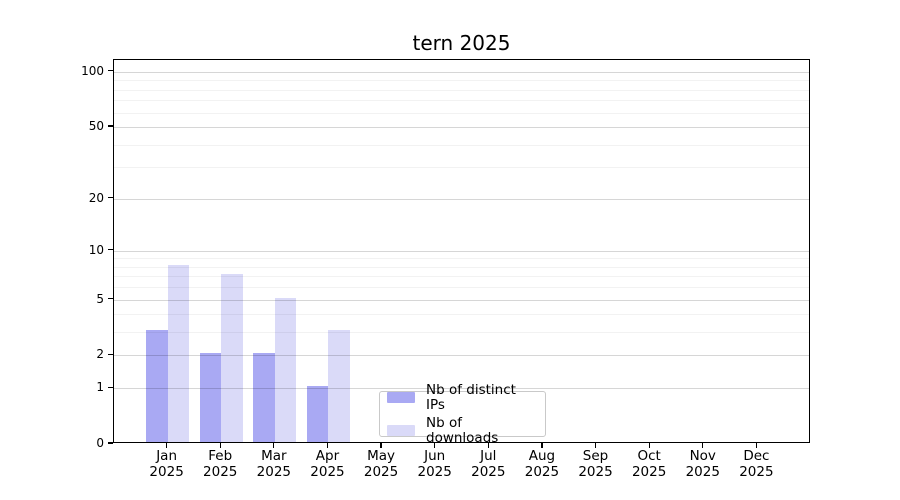  I want to click on x-tick-label: Oct 2025, so click(649, 464).